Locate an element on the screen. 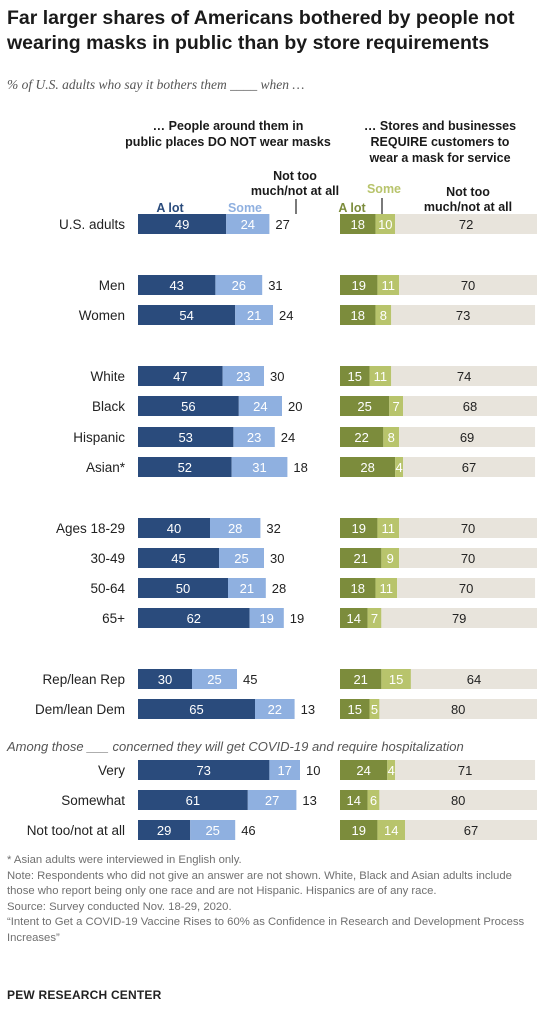  value-label-left-notoo: 45 is located at coordinates (250, 679).